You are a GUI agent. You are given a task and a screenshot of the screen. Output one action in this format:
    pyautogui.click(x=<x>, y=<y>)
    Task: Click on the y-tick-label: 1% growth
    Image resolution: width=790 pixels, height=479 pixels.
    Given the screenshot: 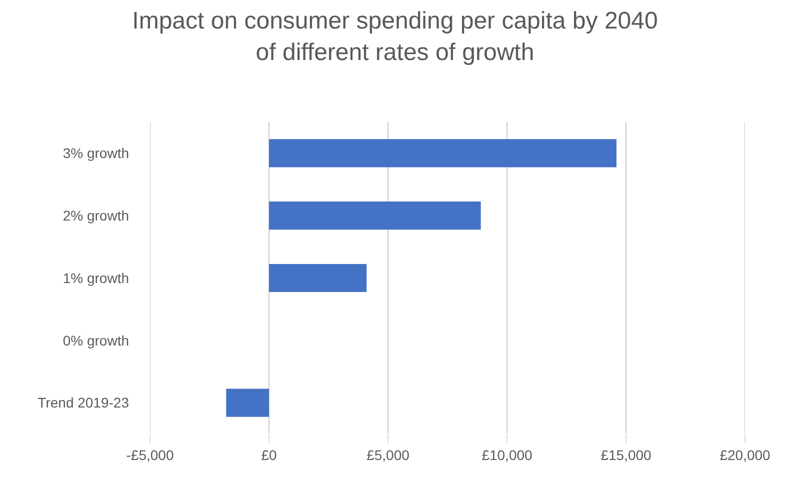 What is the action you would take?
    pyautogui.click(x=95, y=278)
    